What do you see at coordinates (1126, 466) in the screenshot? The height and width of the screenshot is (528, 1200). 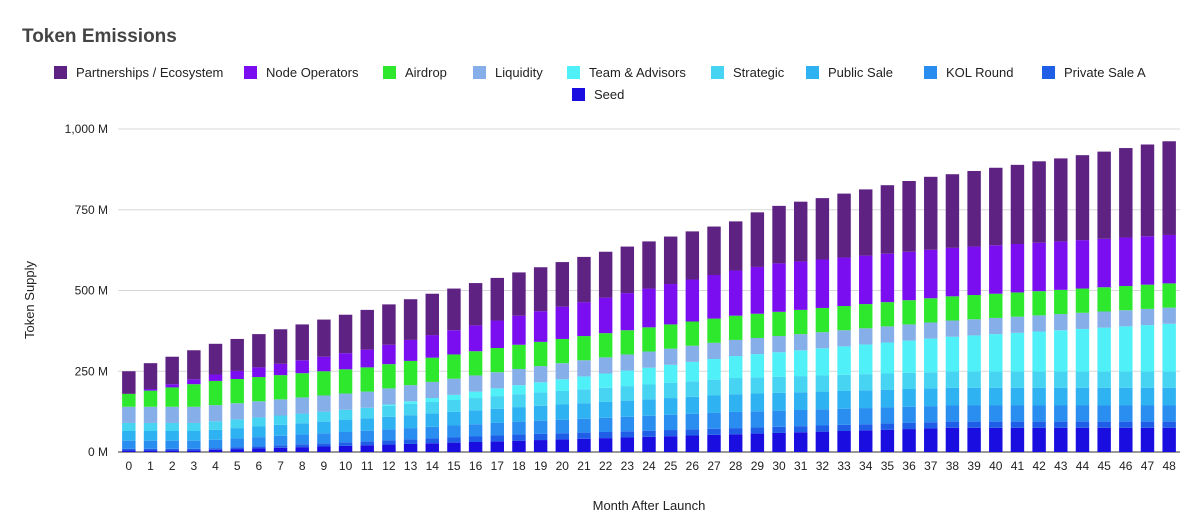 I see `x-tick-label: 46` at bounding box center [1126, 466].